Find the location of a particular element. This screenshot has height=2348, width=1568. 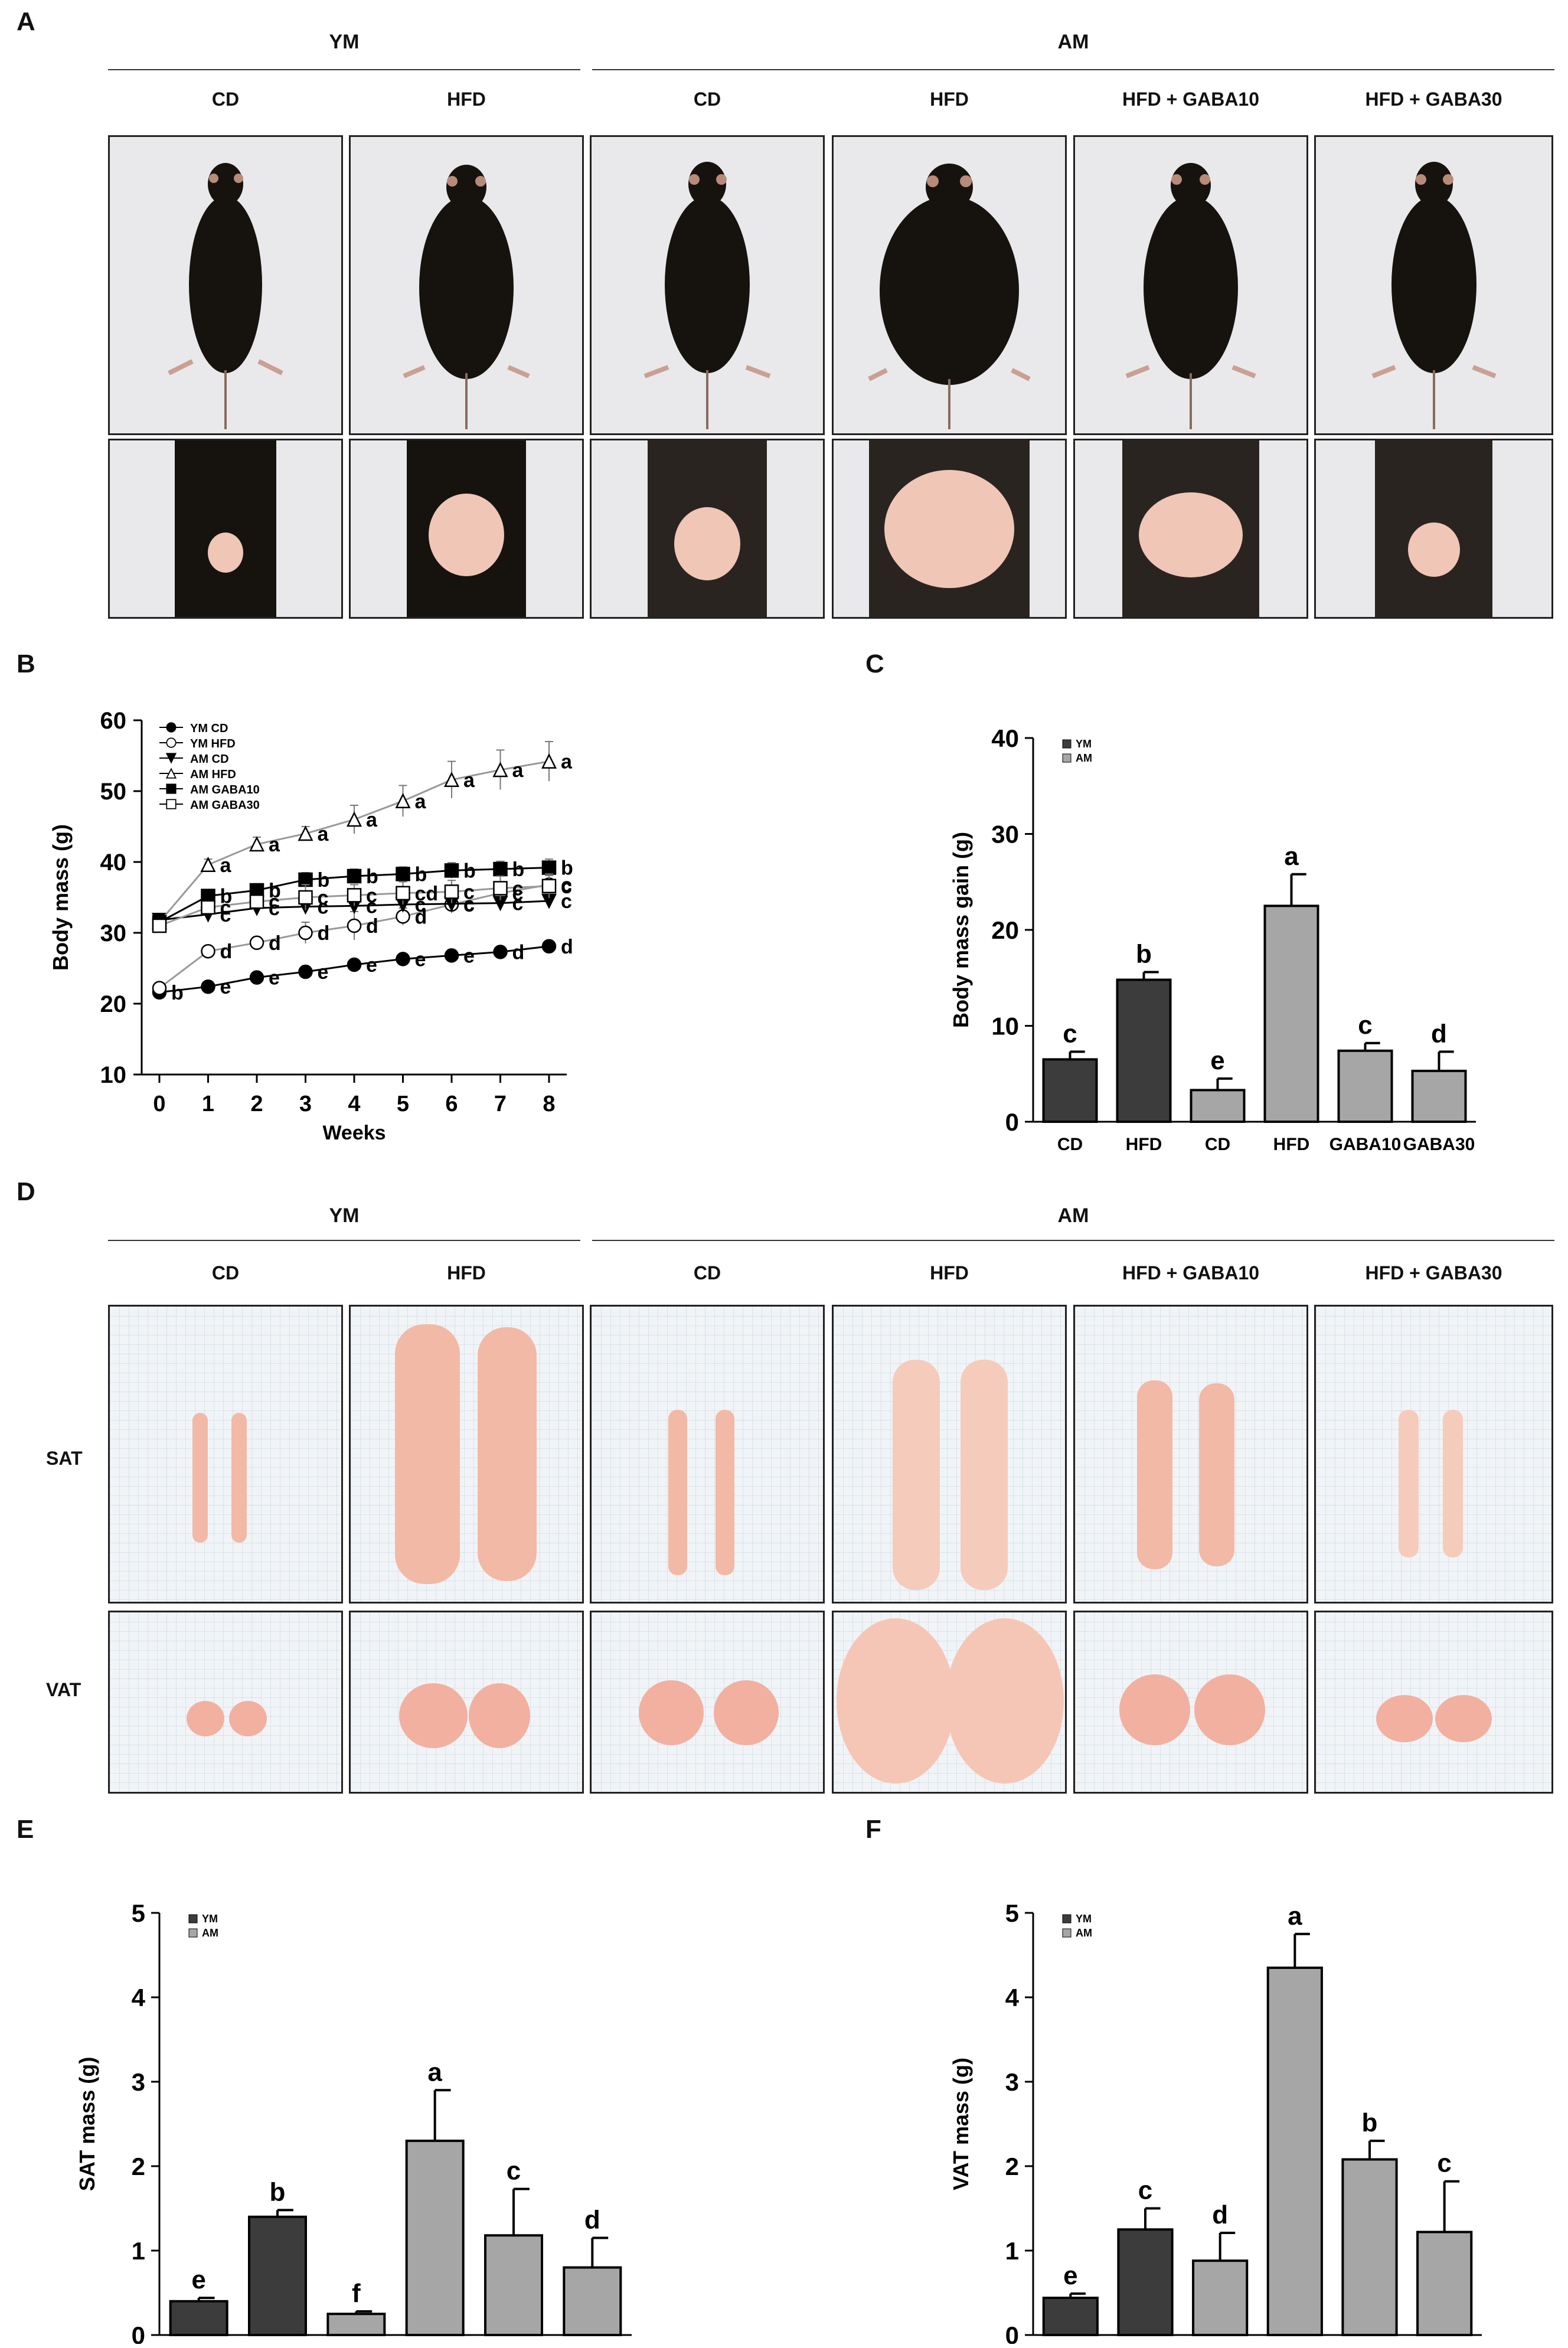

y-tick-label: 1 is located at coordinates (138, 2251).